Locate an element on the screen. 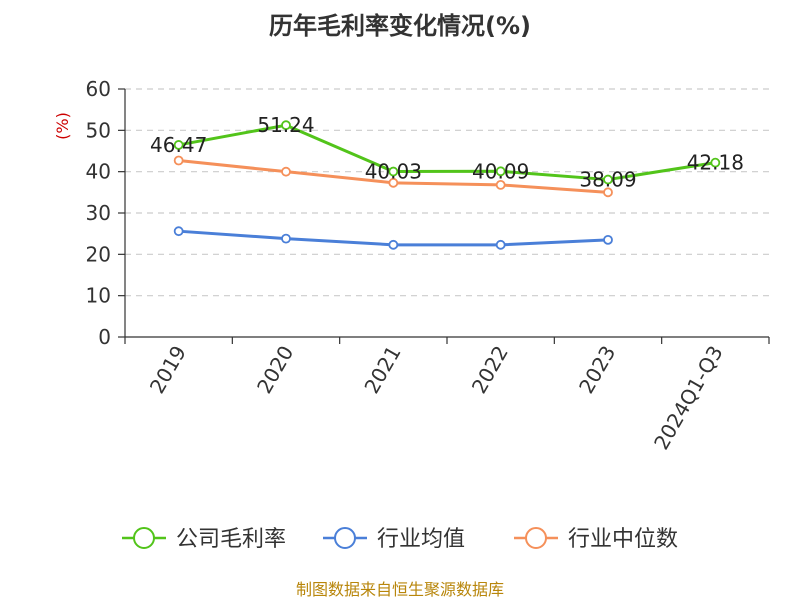 This screenshot has height=600, width=800. x-tick-label: 2024Q1-Q3 is located at coordinates (688, 398).